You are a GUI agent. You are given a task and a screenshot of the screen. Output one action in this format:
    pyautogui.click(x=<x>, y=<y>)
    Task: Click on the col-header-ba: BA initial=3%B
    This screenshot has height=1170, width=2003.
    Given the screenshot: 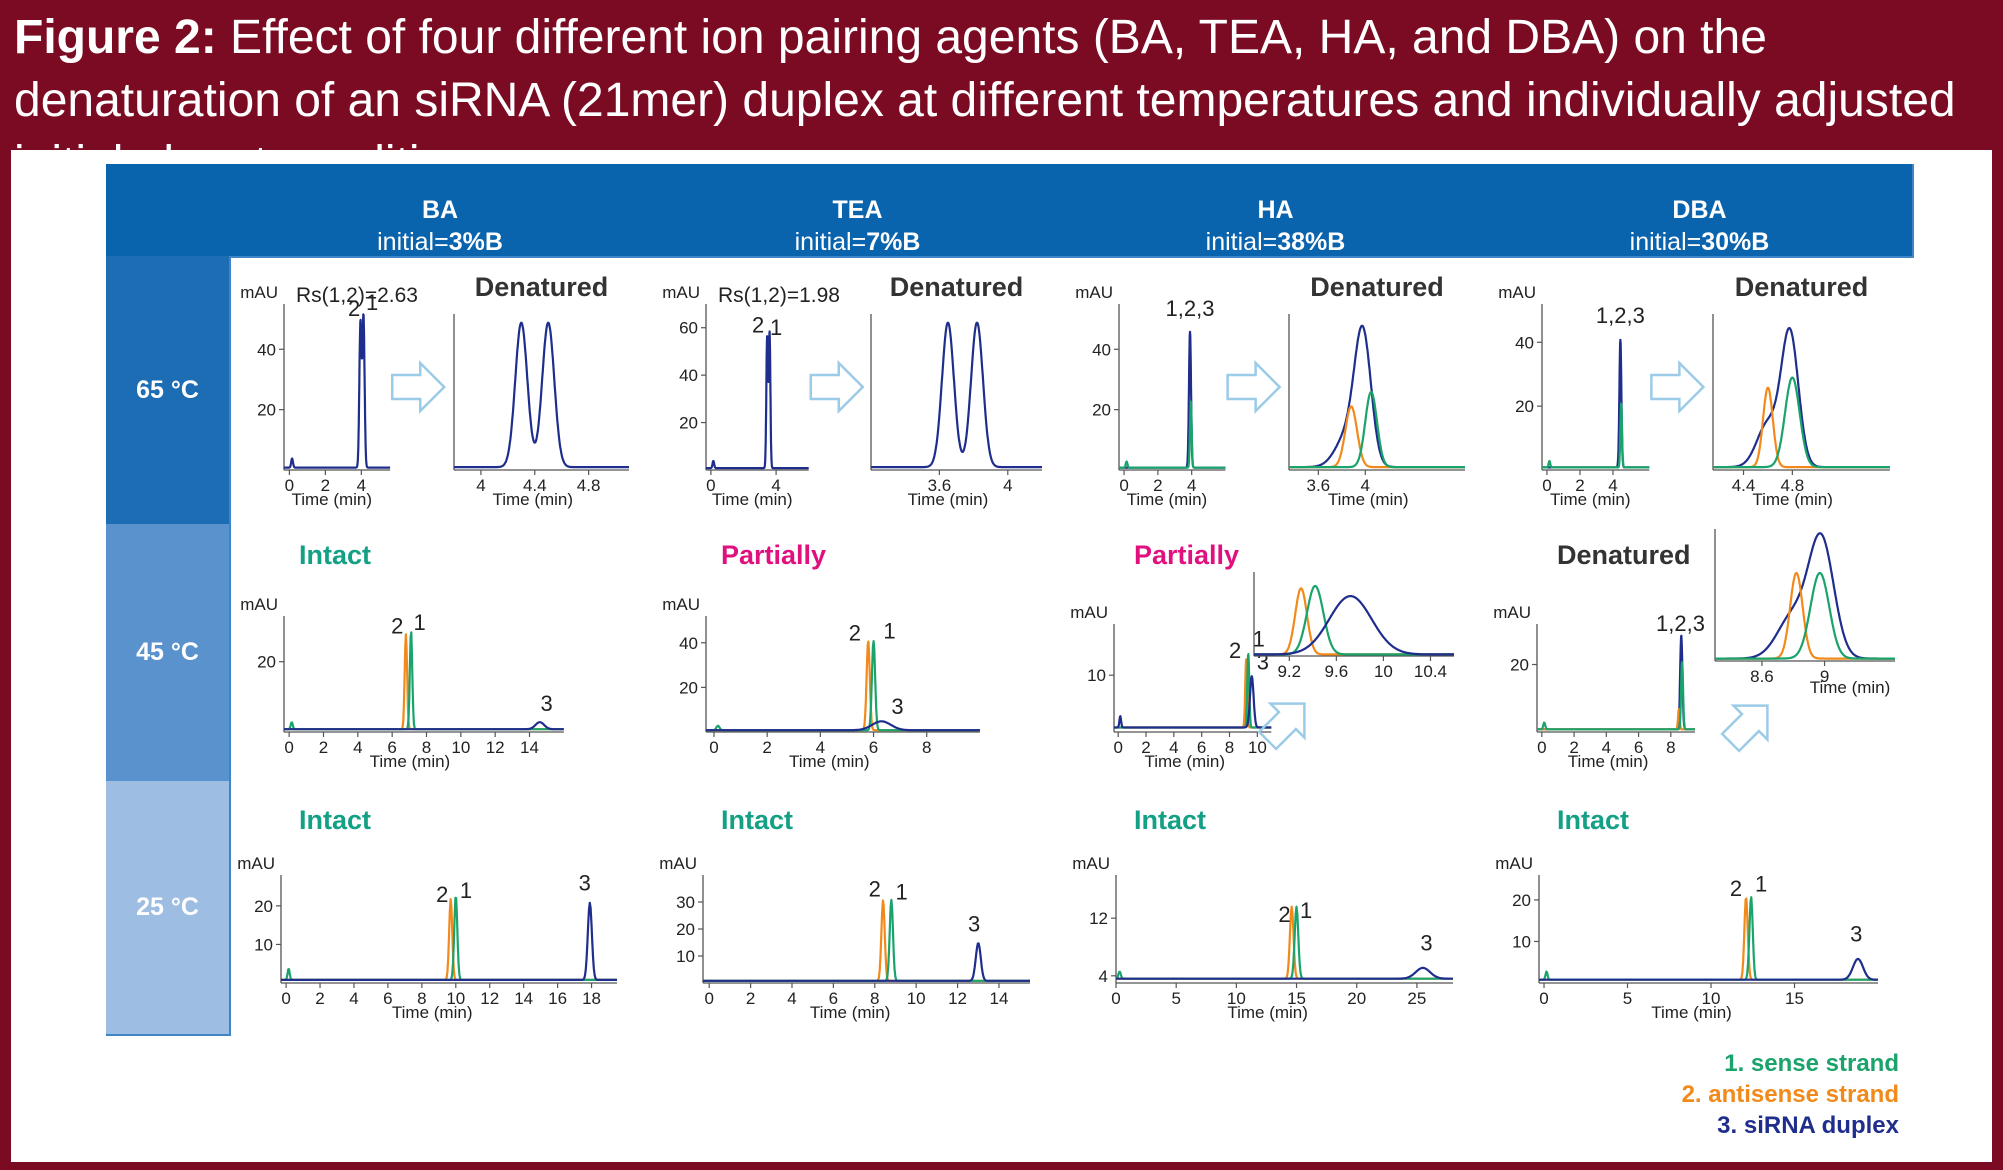 What is the action you would take?
    pyautogui.click(x=441, y=211)
    